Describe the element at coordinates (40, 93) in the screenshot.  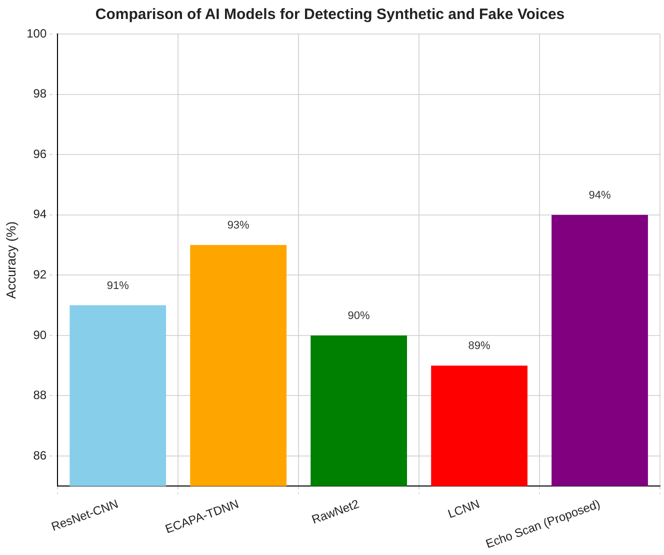
I see `y-tick-label: 98` at that location.